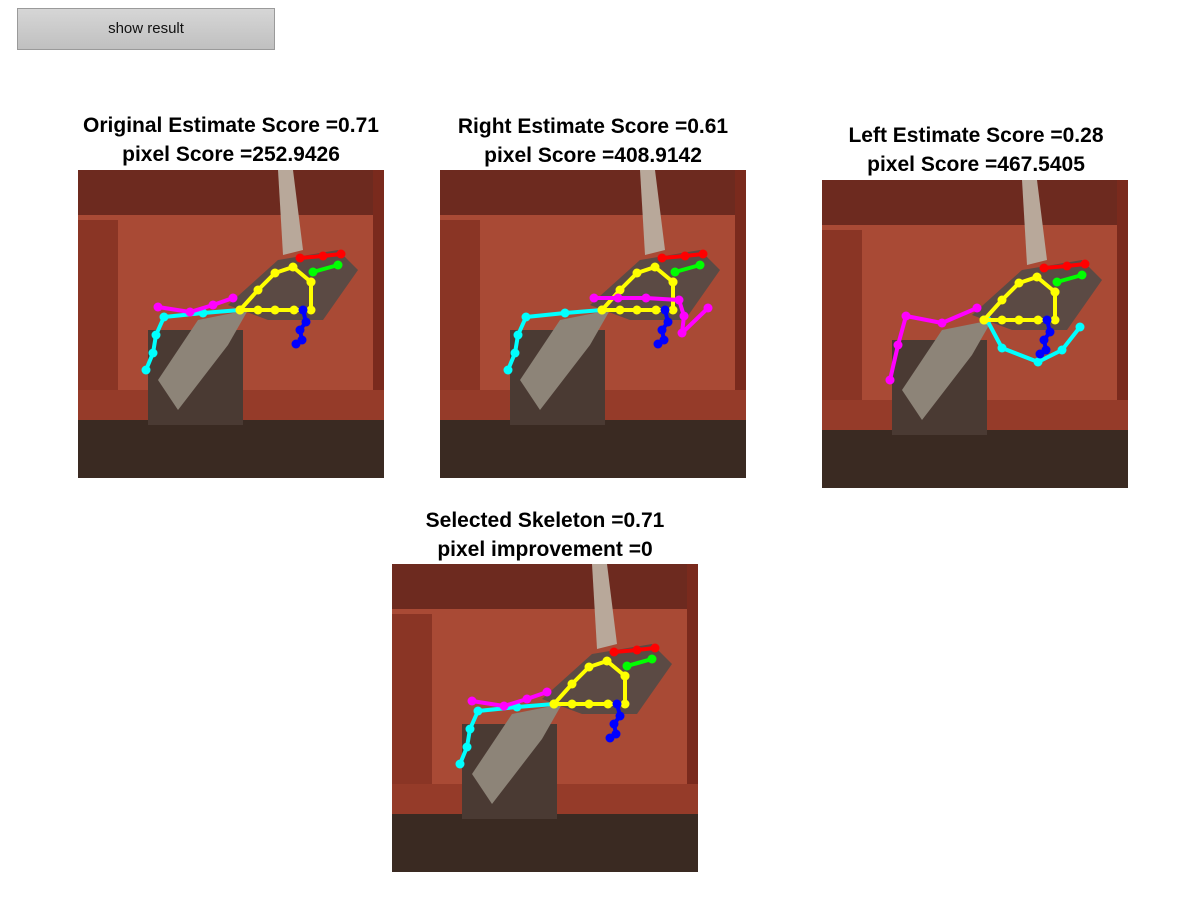 This screenshot has width=1200, height=900. Describe the element at coordinates (593, 155) in the screenshot. I see `right-pixel-score-label: pixel Score =408.9142` at that location.